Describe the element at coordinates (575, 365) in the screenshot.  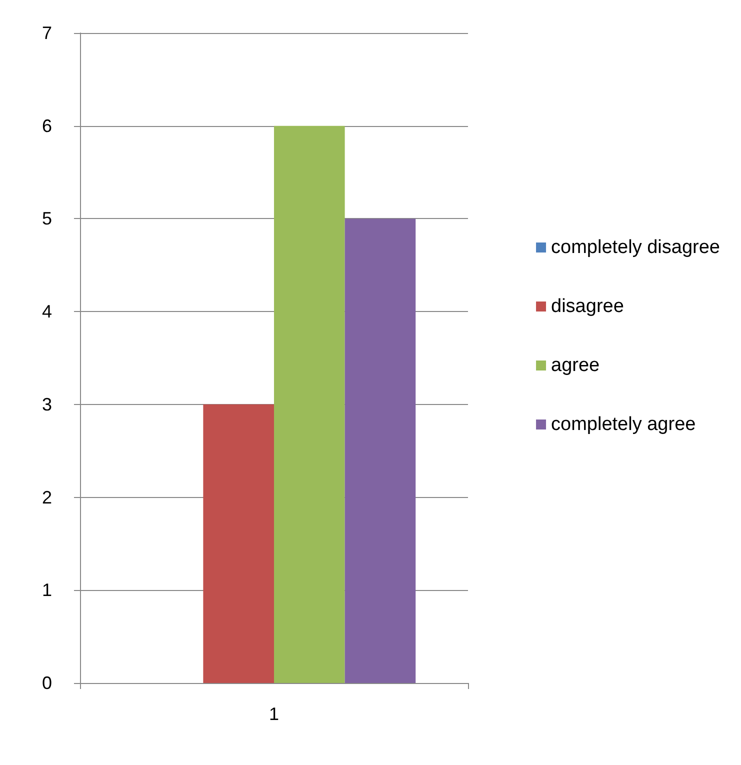
I see `legend-label: agree` at that location.